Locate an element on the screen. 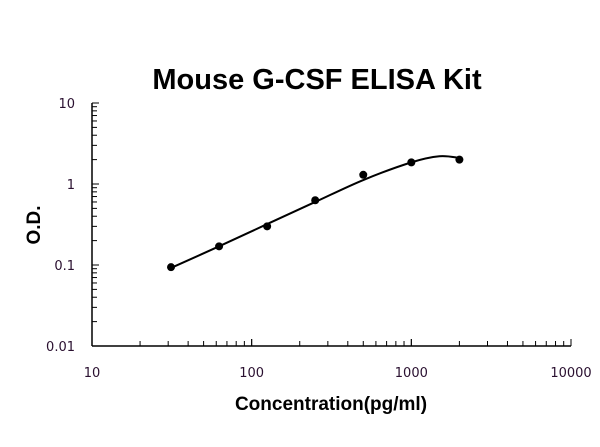 The height and width of the screenshot is (447, 600). data-points is located at coordinates (315, 213).